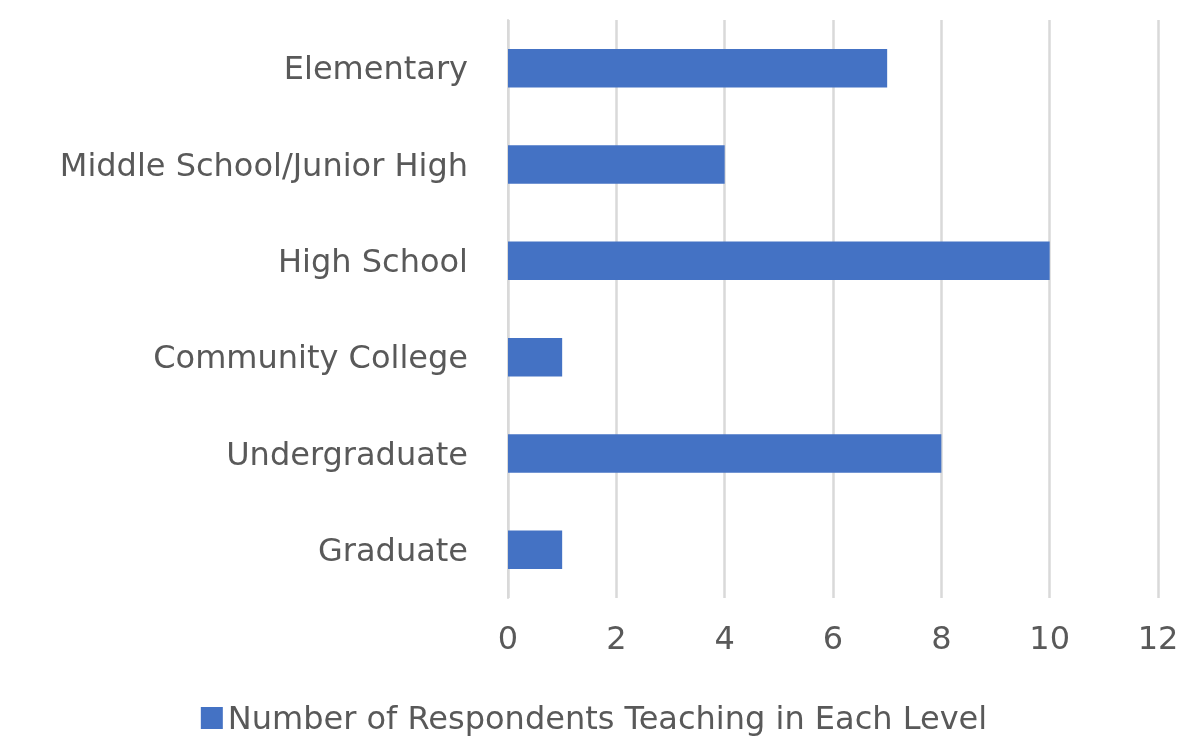  I want to click on y-tick-label: Middle School/Junior High, so click(263, 164).